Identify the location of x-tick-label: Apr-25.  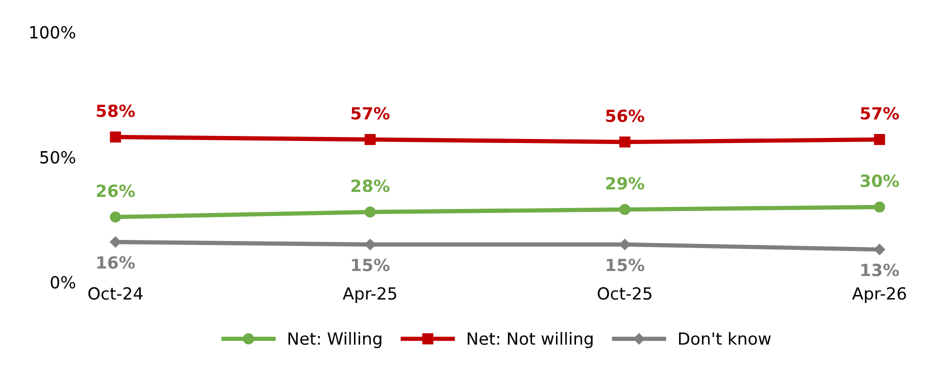
(369, 295).